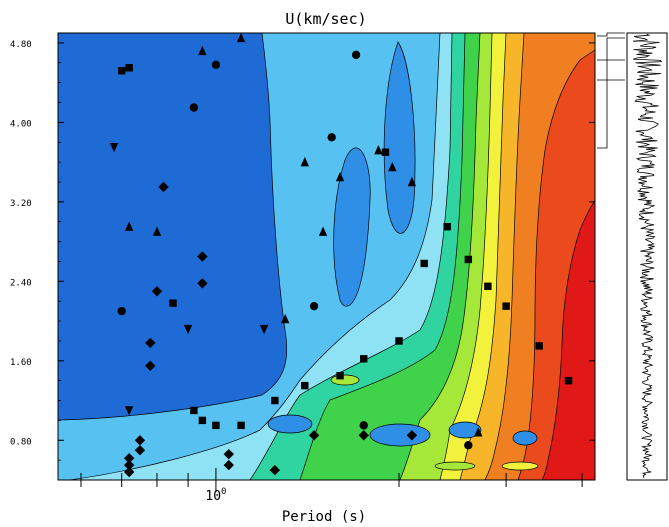  What do you see at coordinates (21, 283) in the screenshot?
I see `y-tick-label: 2.40` at bounding box center [21, 283].